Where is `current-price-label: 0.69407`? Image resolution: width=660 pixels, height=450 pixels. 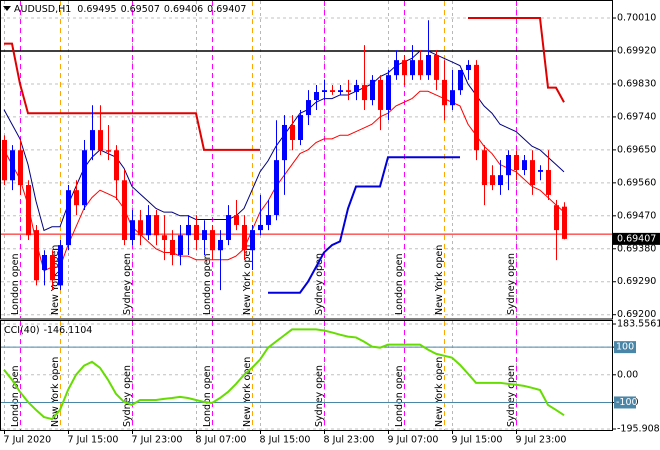 current-price-label: 0.69407 is located at coordinates (636, 238).